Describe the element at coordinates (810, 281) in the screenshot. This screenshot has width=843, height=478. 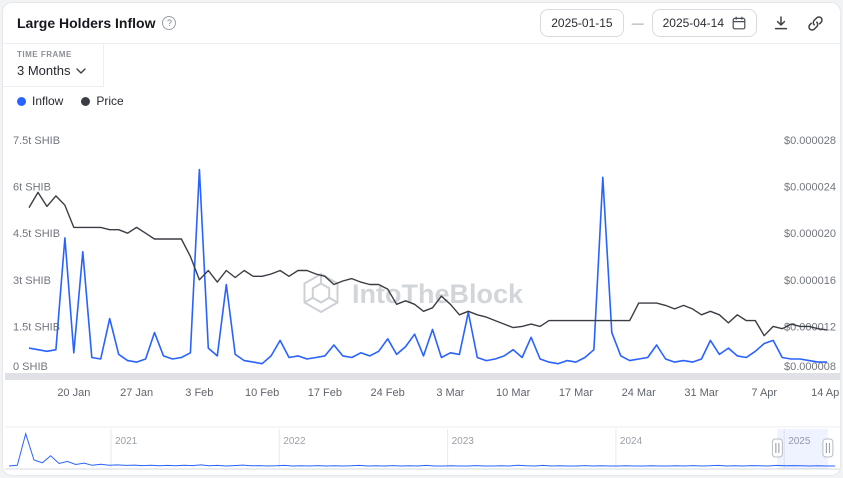
I see `y-axis-right-label: $0.000016` at that location.